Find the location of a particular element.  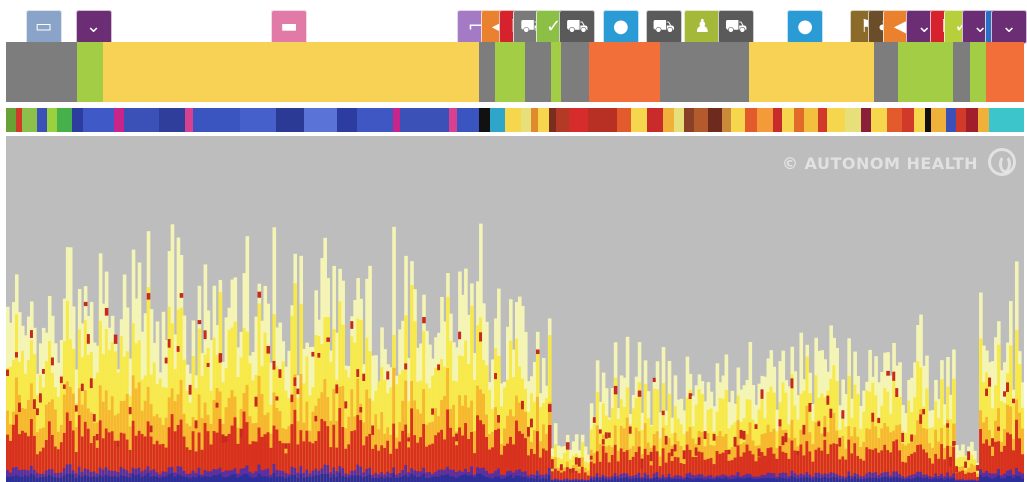

check-icon: ✓ is located at coordinates (554, 26).